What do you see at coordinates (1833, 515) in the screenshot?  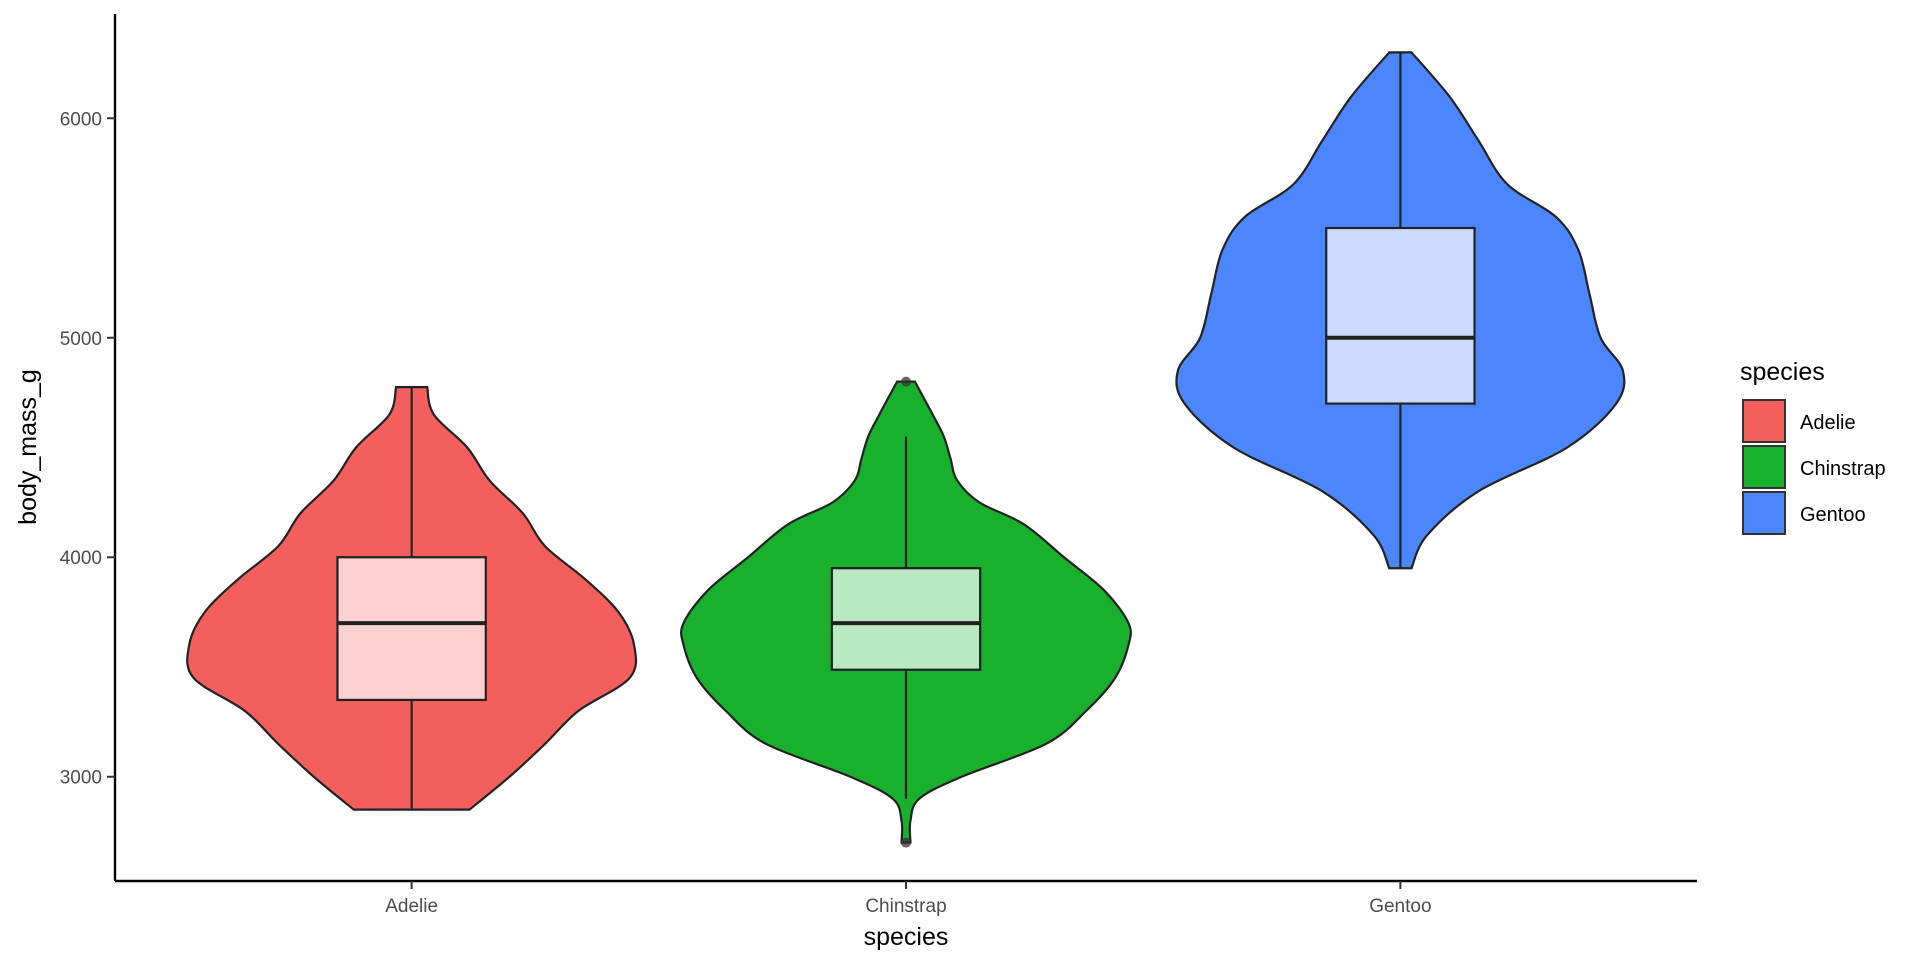 I see `legend-label-gentoo: Gentoo` at bounding box center [1833, 515].